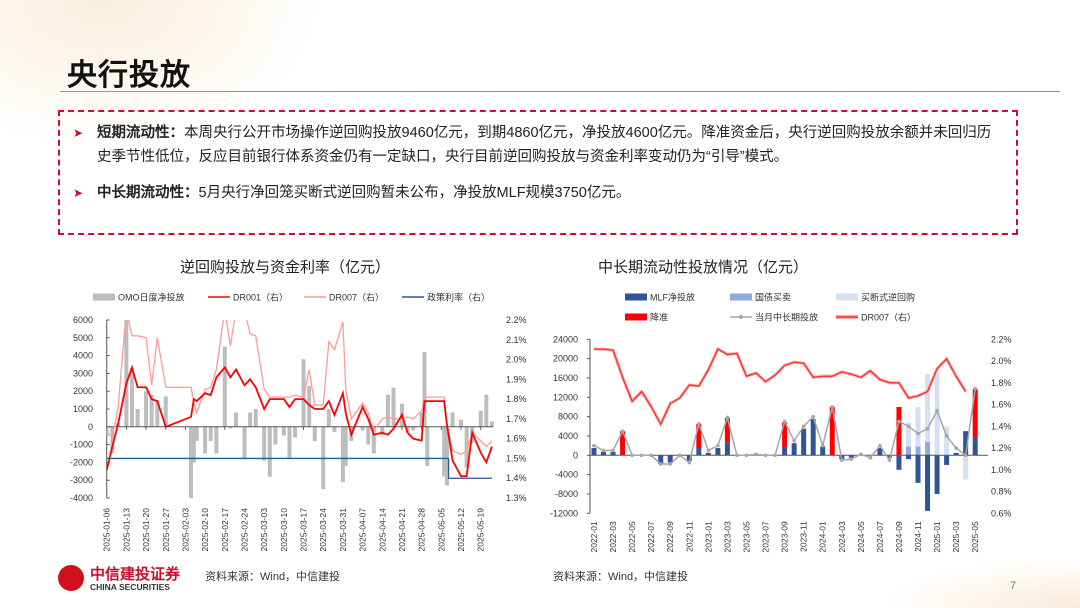 This screenshot has height=608, width=1080. I want to click on x-tick-label: 2024-01, so click(823, 536).